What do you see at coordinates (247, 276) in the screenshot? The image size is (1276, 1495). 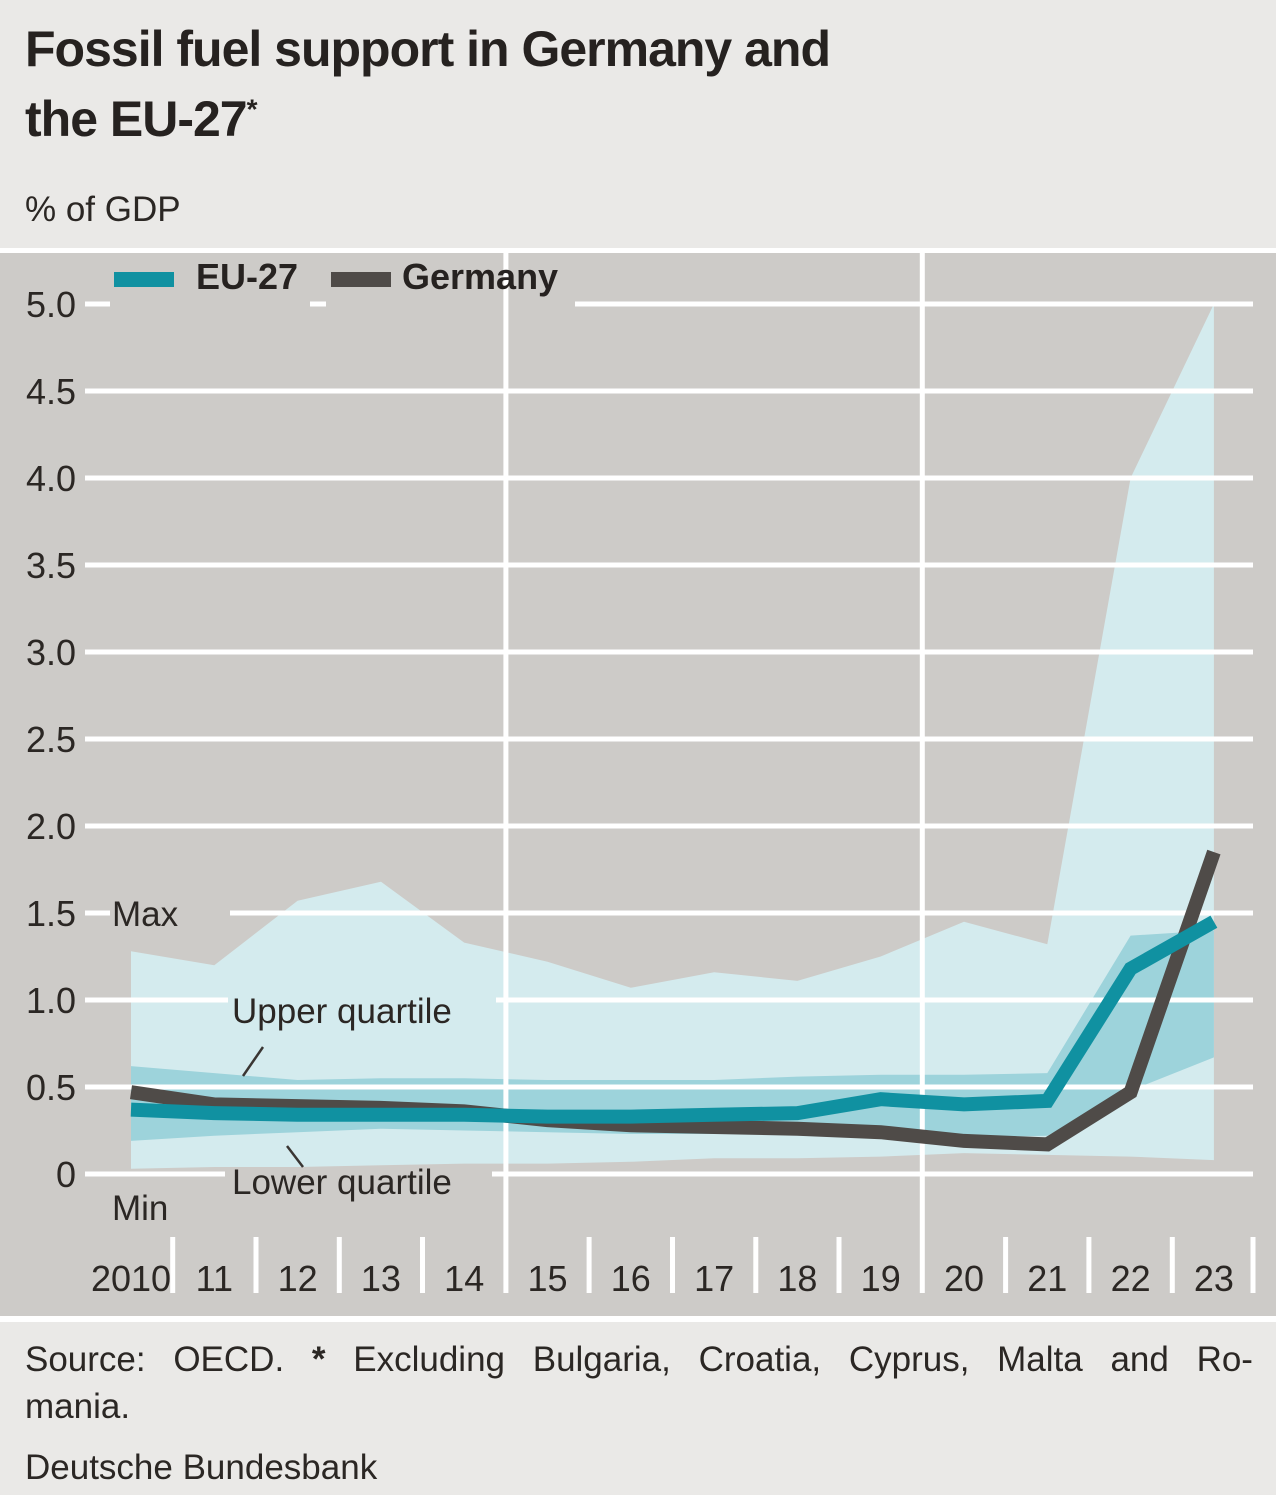 I see `legend-label-eu27: EU-27` at bounding box center [247, 276].